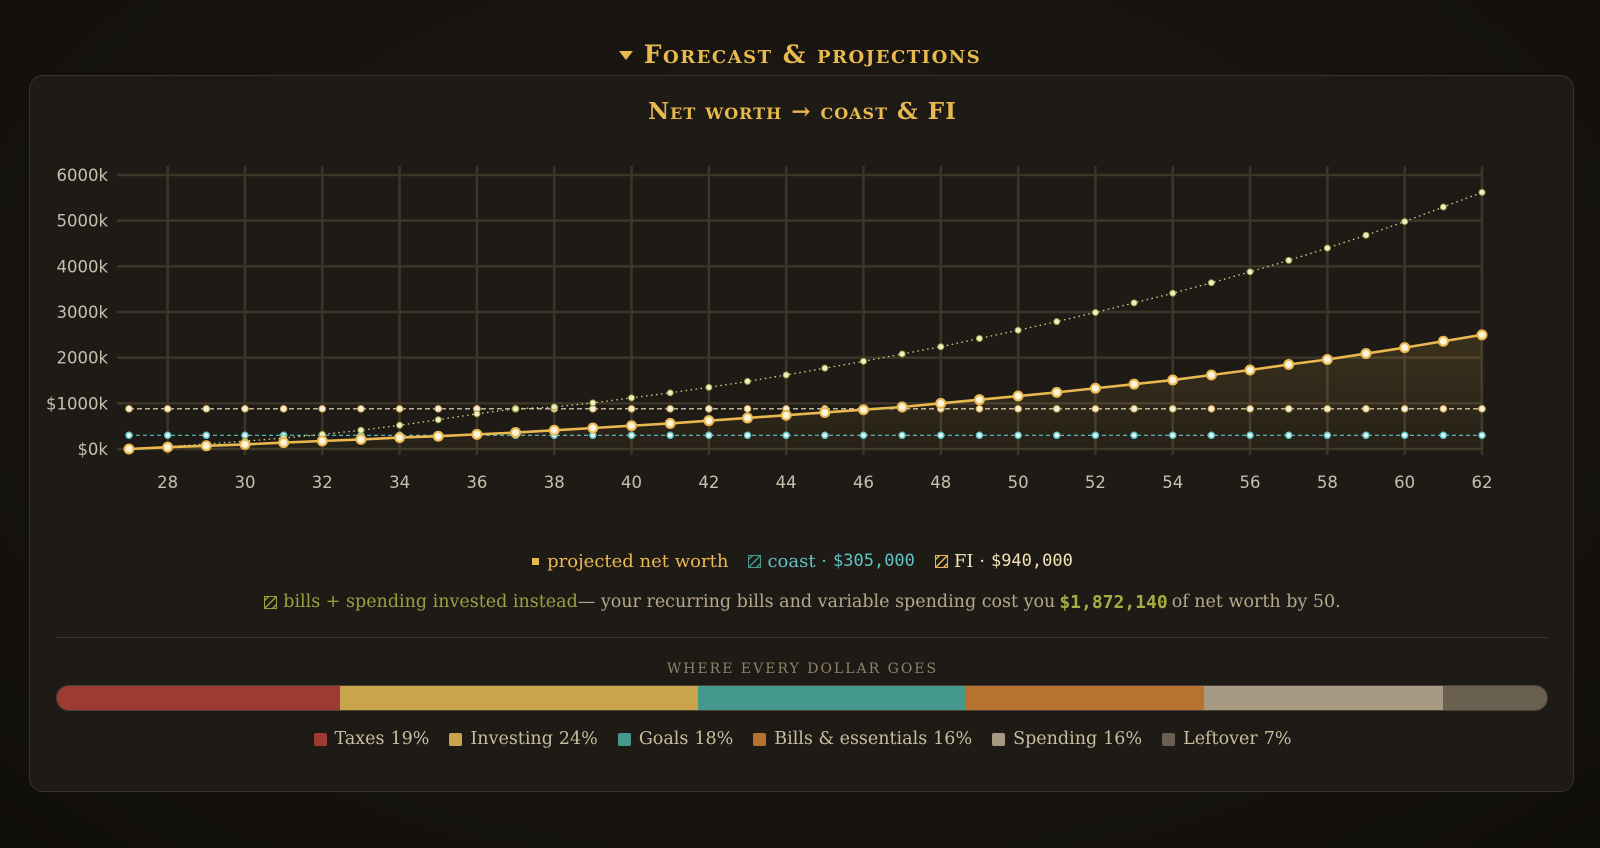 Image resolution: width=1600 pixels, height=848 pixels. What do you see at coordinates (802, 698) in the screenshot?
I see `allocation-bar` at bounding box center [802, 698].